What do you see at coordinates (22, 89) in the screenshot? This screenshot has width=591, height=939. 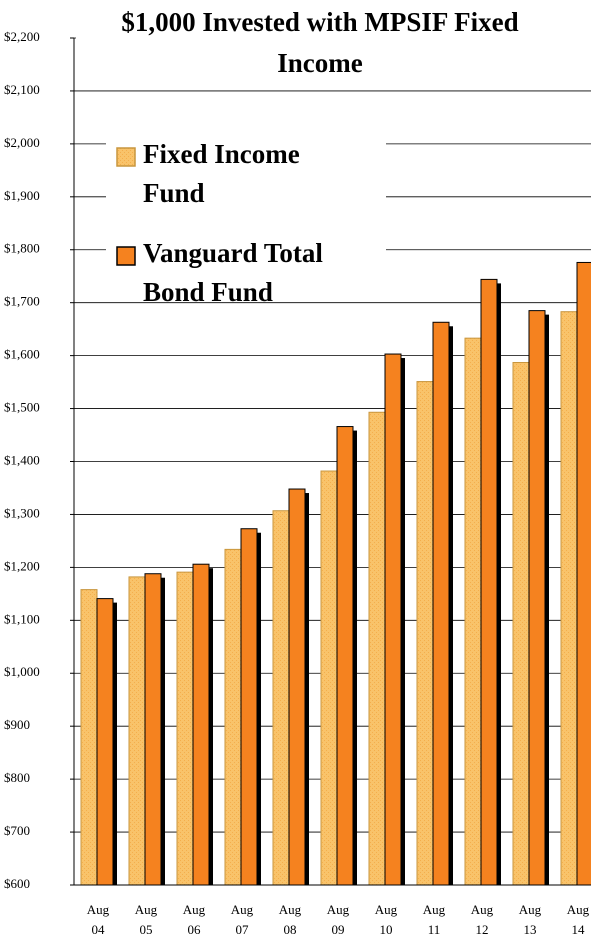 I see `y-tick-label: $2,100` at bounding box center [22, 89].